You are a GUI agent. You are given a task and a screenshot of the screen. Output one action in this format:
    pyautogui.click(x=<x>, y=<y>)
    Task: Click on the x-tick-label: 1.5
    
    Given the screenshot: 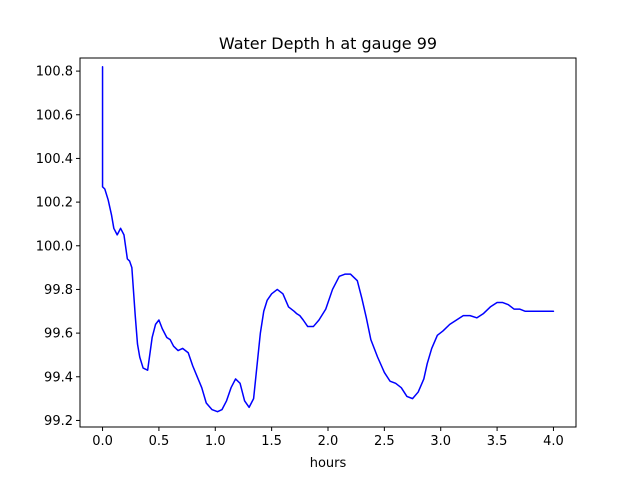 What is the action you would take?
    pyautogui.click(x=271, y=441)
    